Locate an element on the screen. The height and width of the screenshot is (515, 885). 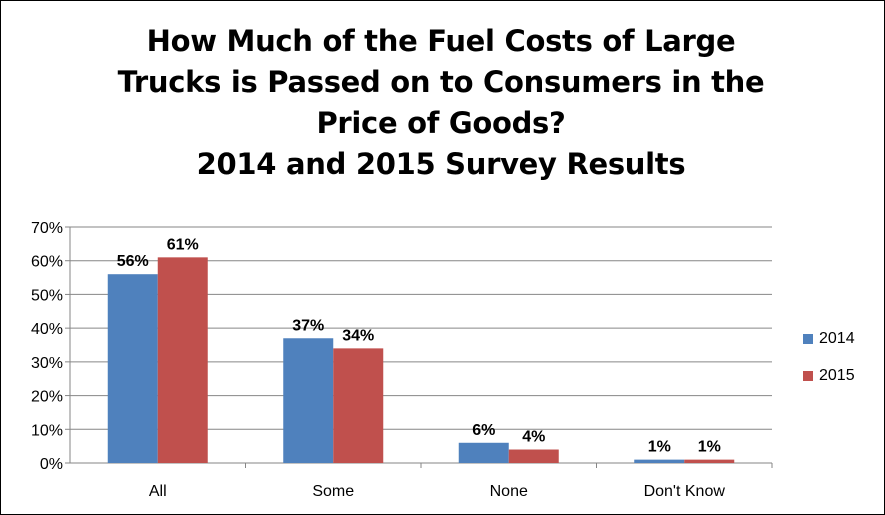
chart-title-line-3: Price of Goods? is located at coordinates (441, 123).